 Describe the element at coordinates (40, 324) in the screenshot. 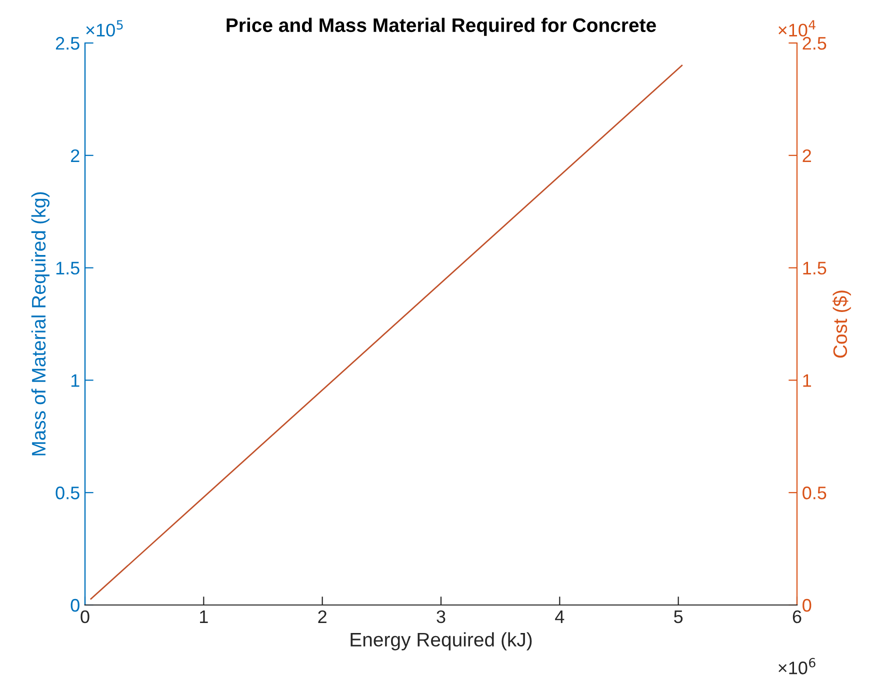

I see `y-axis-title: Mass of Material Required (kg)` at that location.